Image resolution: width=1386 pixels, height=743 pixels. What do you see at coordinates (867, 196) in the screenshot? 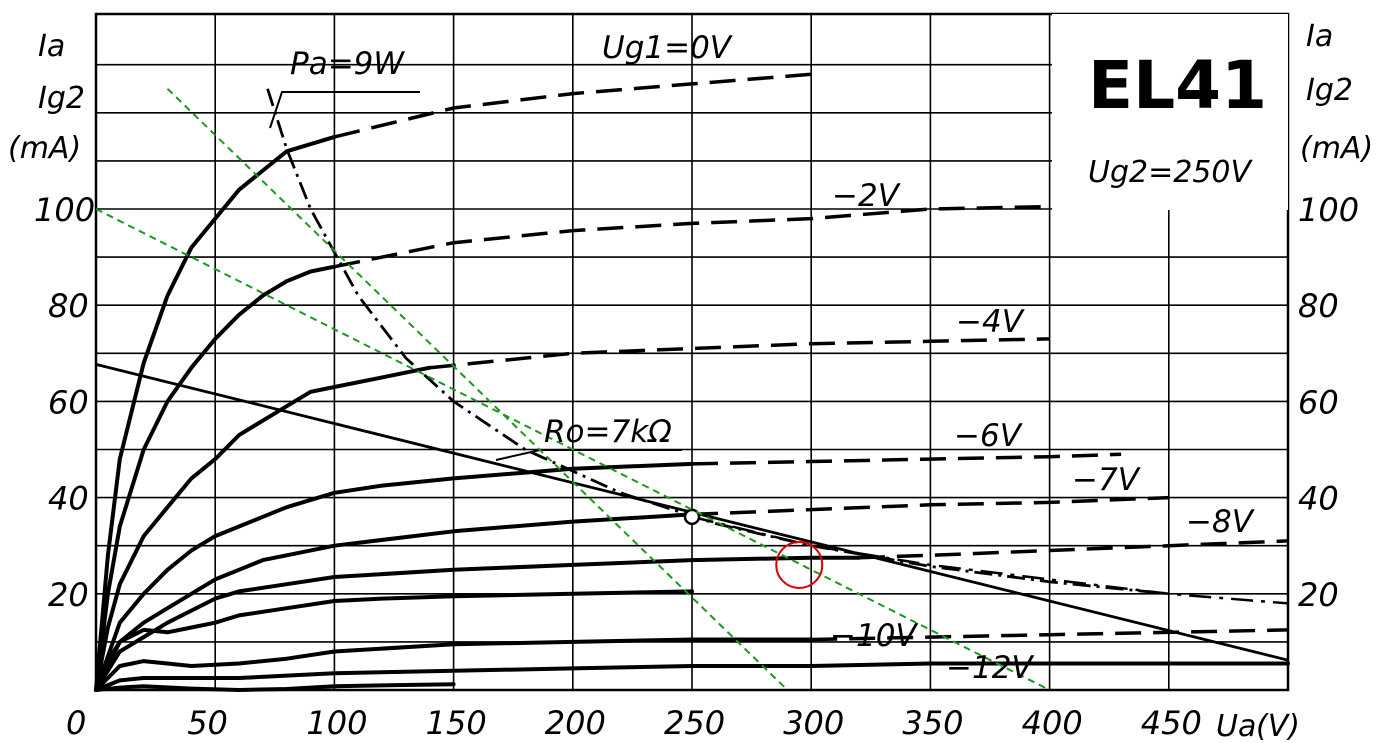
I see `ug1-m2v-label: −2V` at bounding box center [867, 196].